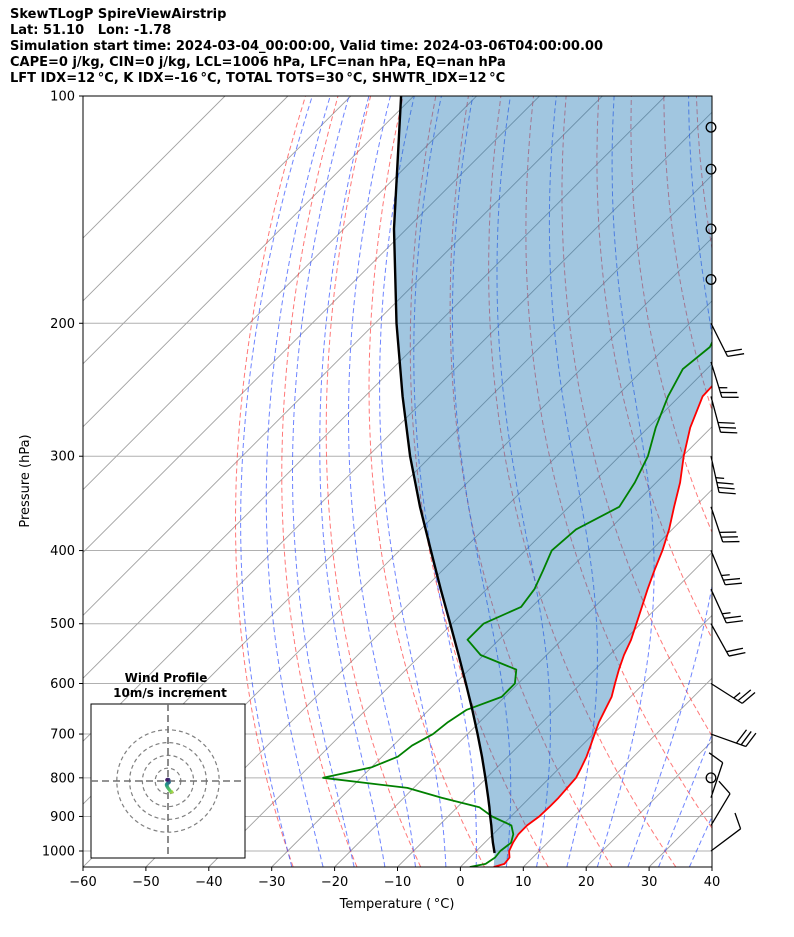 The image size is (794, 937). I want to click on y-tick-label: 500, so click(62, 624).